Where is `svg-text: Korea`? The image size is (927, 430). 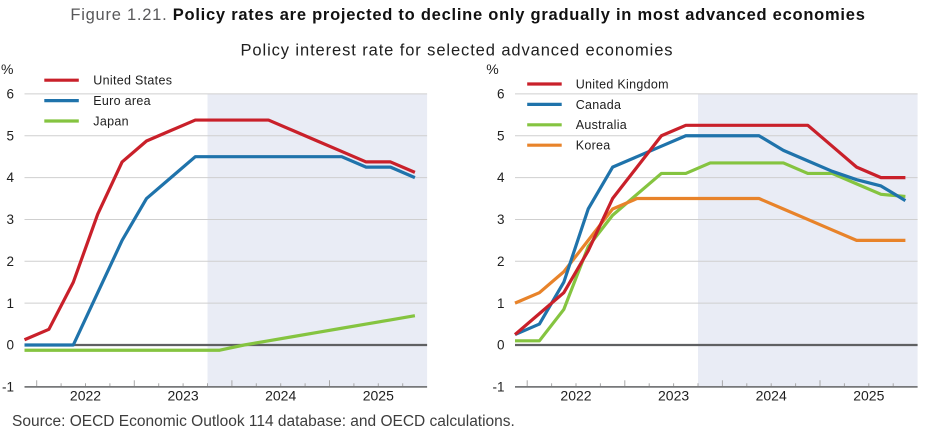 svg-text: Korea is located at coordinates (593, 146).